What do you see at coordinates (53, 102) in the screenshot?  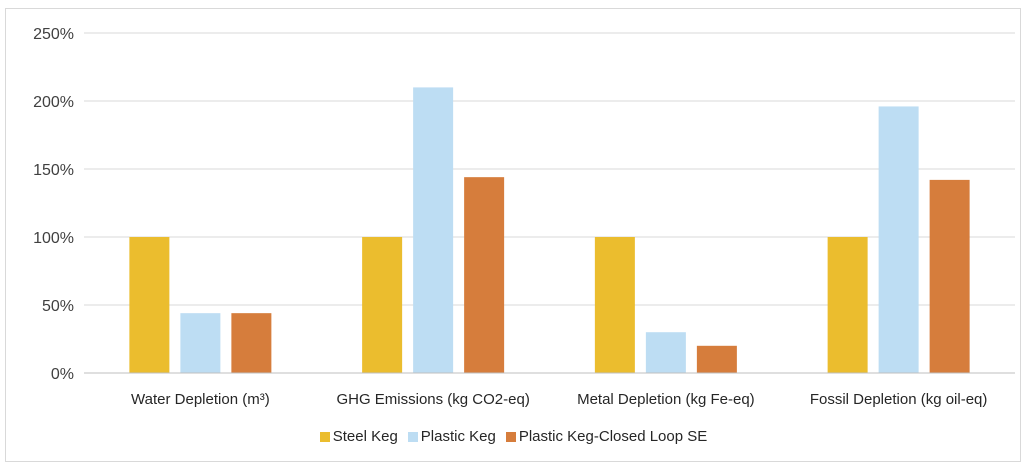 I see `y-tick-label: 200%` at bounding box center [53, 102].